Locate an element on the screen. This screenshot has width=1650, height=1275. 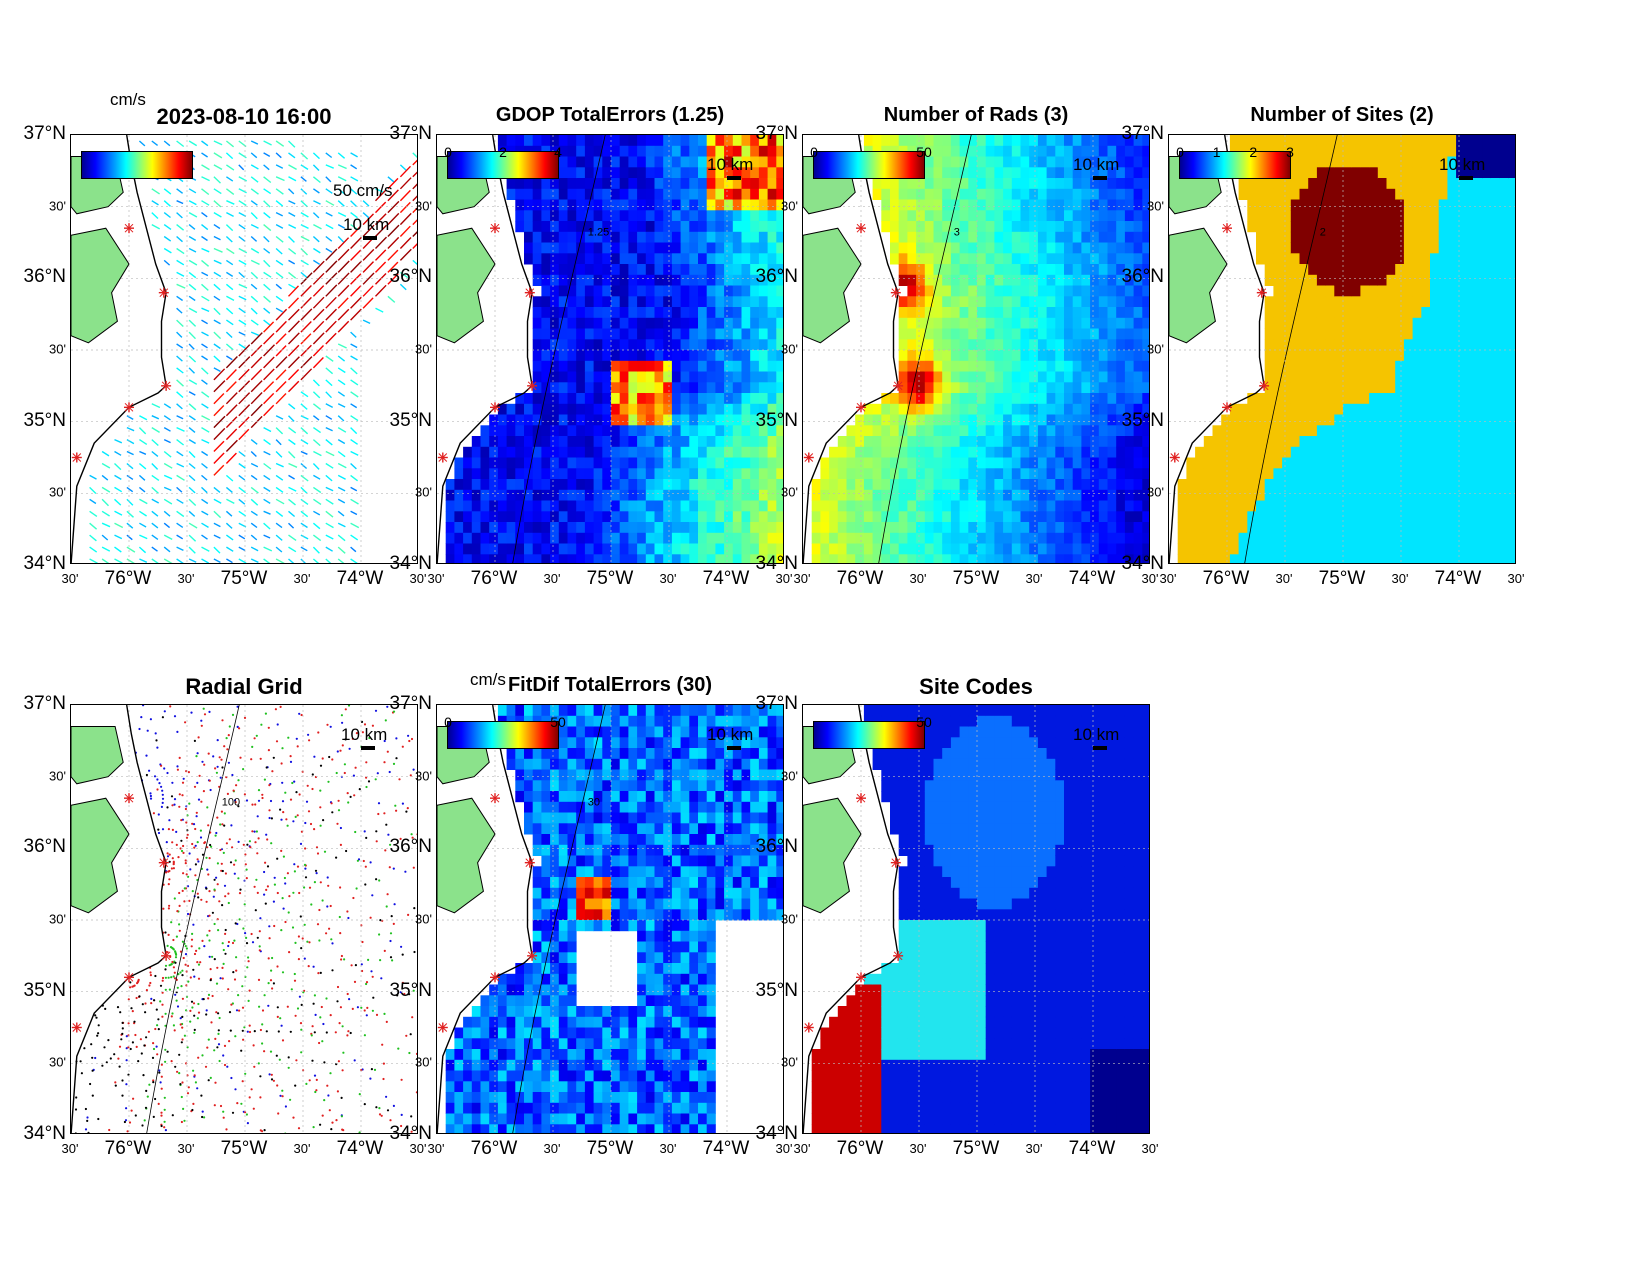
colorbar is located at coordinates (137, 165).